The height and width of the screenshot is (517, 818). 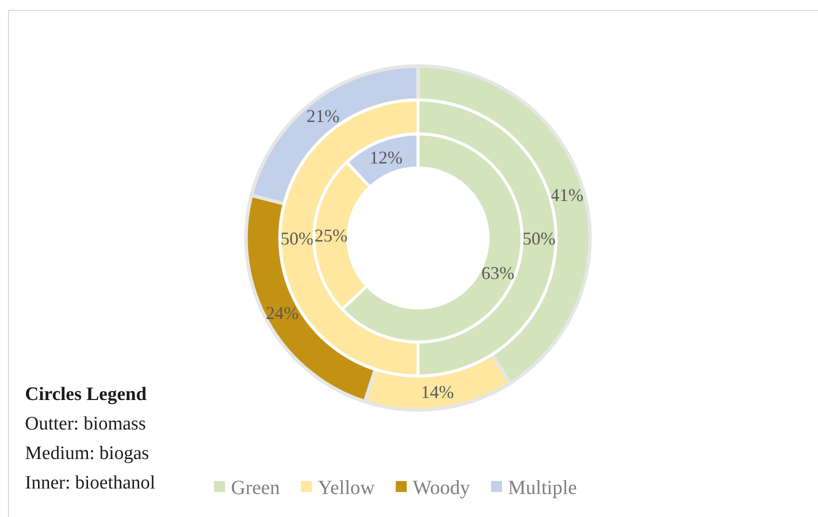 I want to click on text: Outter: biomass, so click(x=85, y=424).